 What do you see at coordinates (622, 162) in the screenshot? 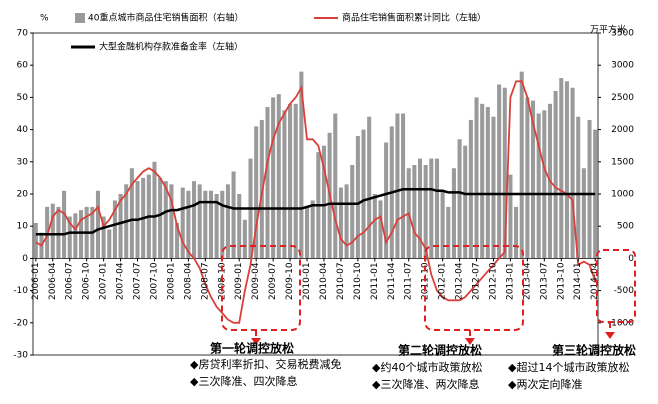
I see `y2-tick-label: 1500` at bounding box center [622, 162].